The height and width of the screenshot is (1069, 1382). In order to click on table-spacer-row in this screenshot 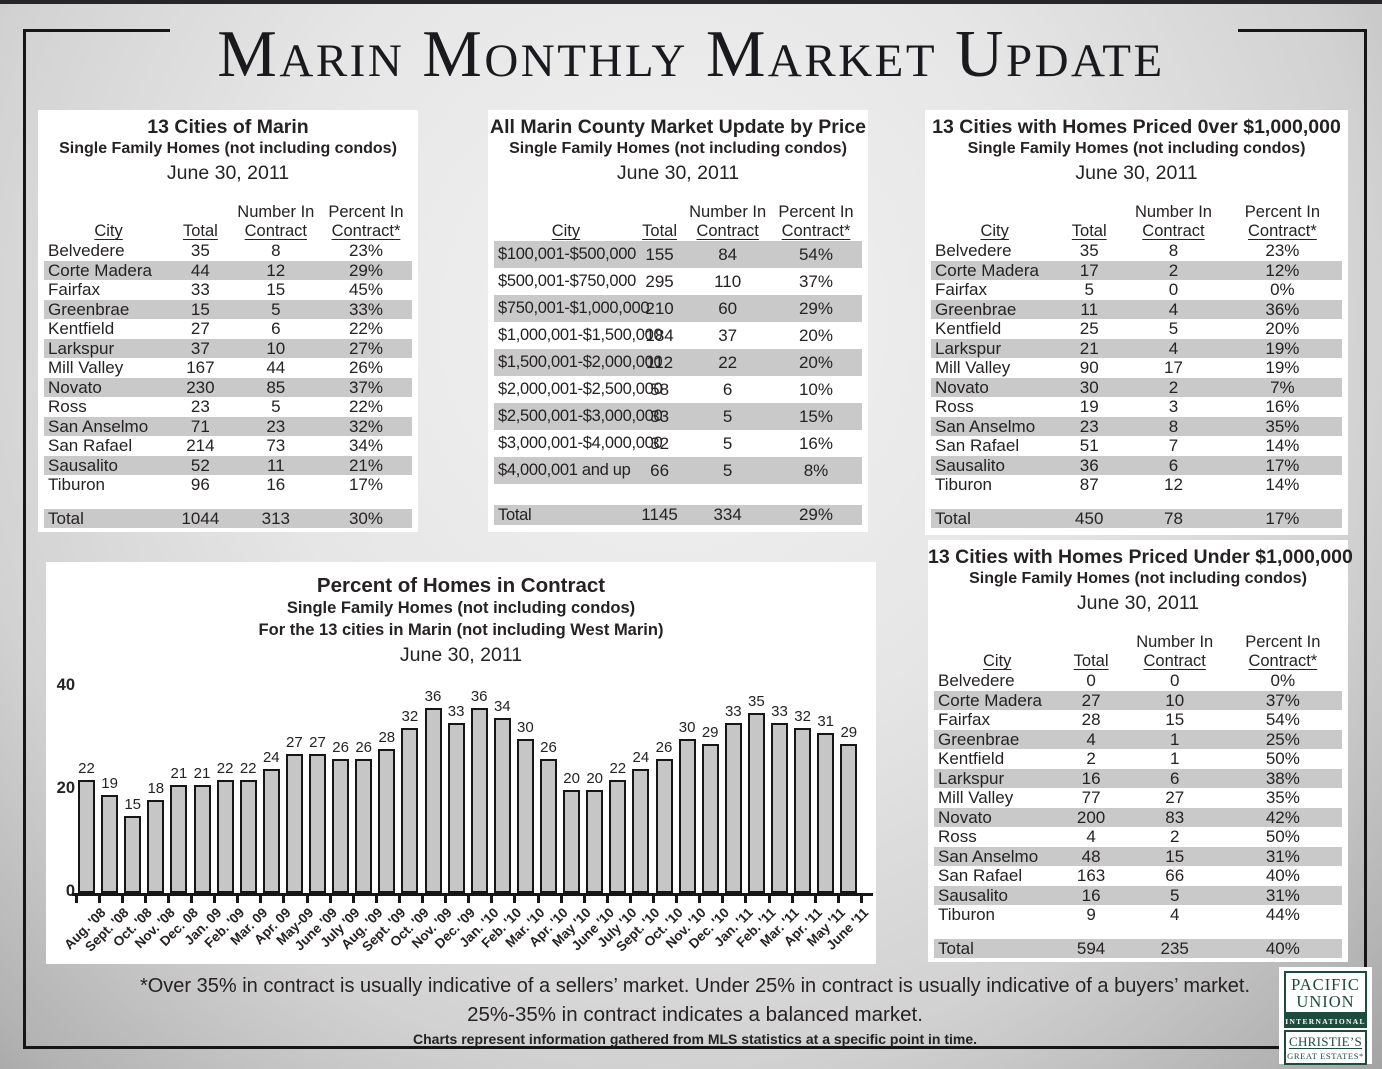, I will do `click(678, 494)`.